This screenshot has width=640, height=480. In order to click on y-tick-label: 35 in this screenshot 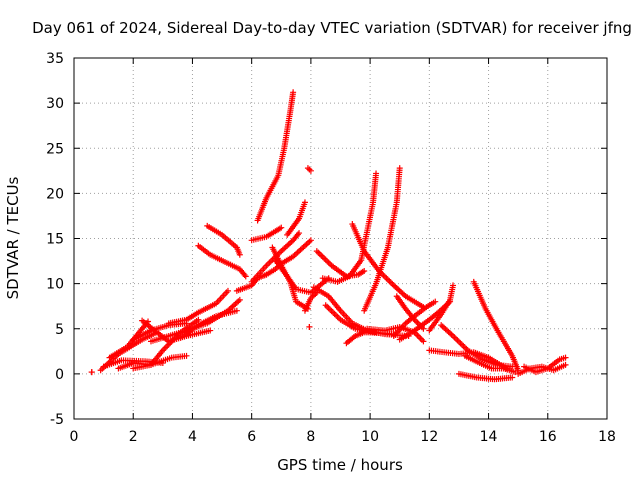, I will do `click(55, 59)`.